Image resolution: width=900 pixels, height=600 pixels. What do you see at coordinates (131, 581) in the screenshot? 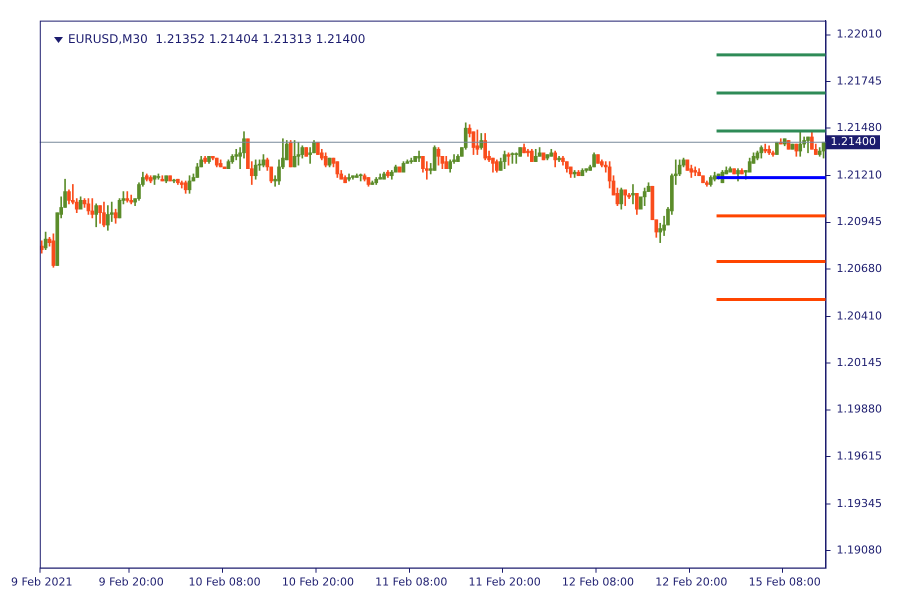
I see `x-tick-label: 9 Feb 20:00` at bounding box center [131, 581].